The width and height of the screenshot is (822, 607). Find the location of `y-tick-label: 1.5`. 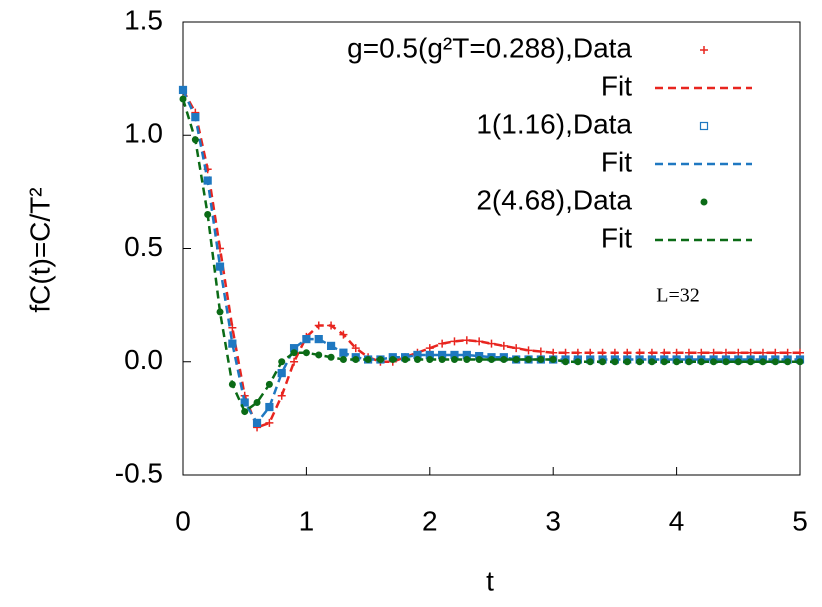

y-tick-label: 1.5 is located at coordinates (143, 19).